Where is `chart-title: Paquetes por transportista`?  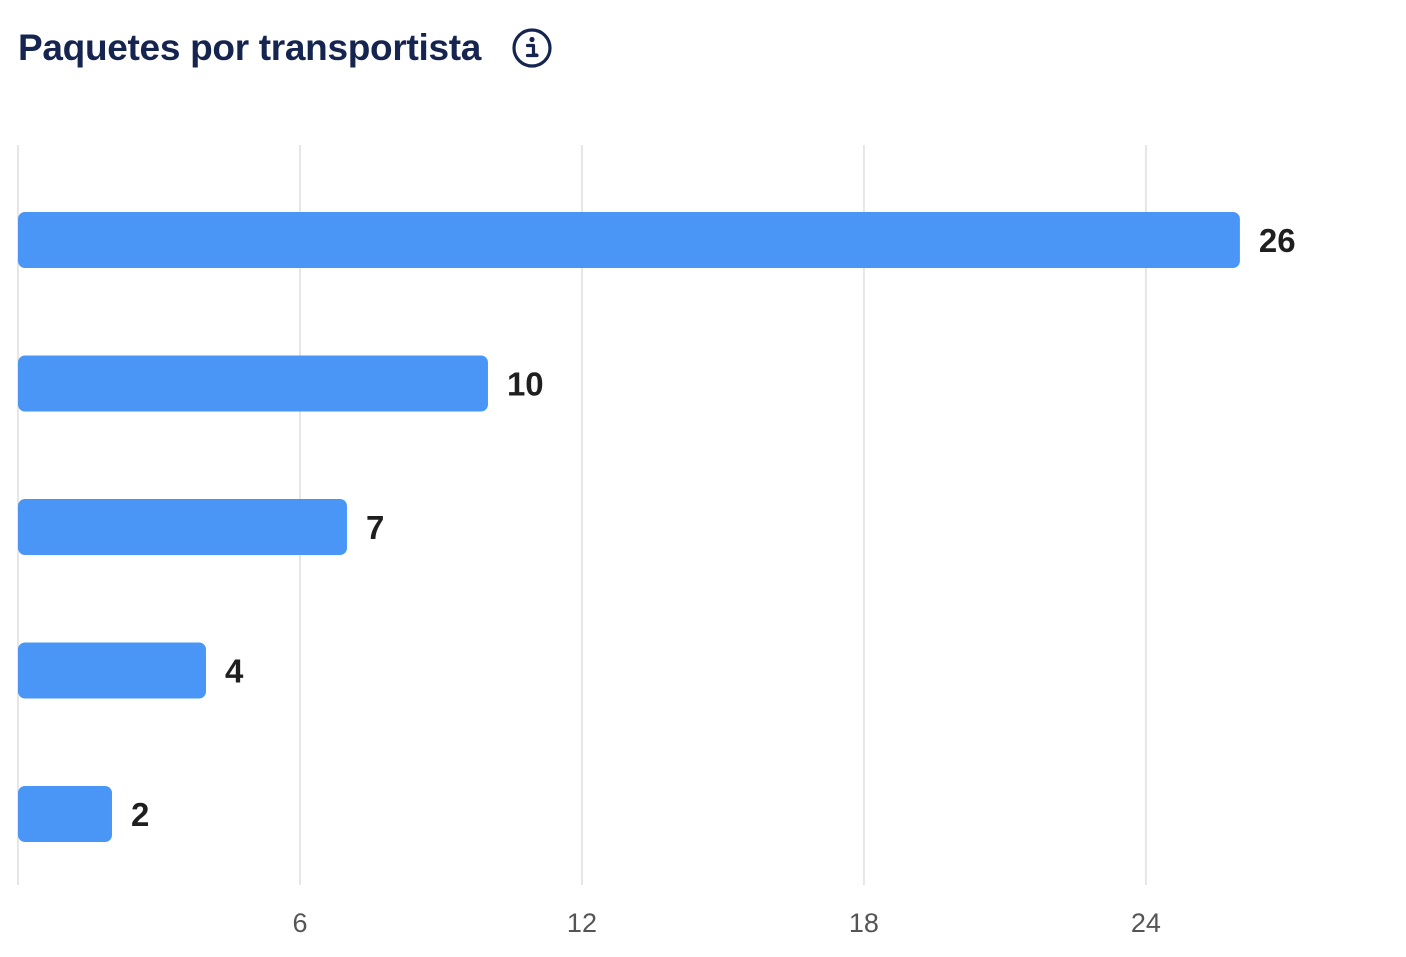 chart-title: Paquetes por transportista is located at coordinates (250, 47).